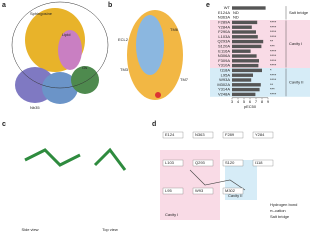 The width and height of the screenshot is (320, 240). What do you see at coordinates (224, 36) in the screenshot?
I see `category-label: L103A` at bounding box center [224, 36].